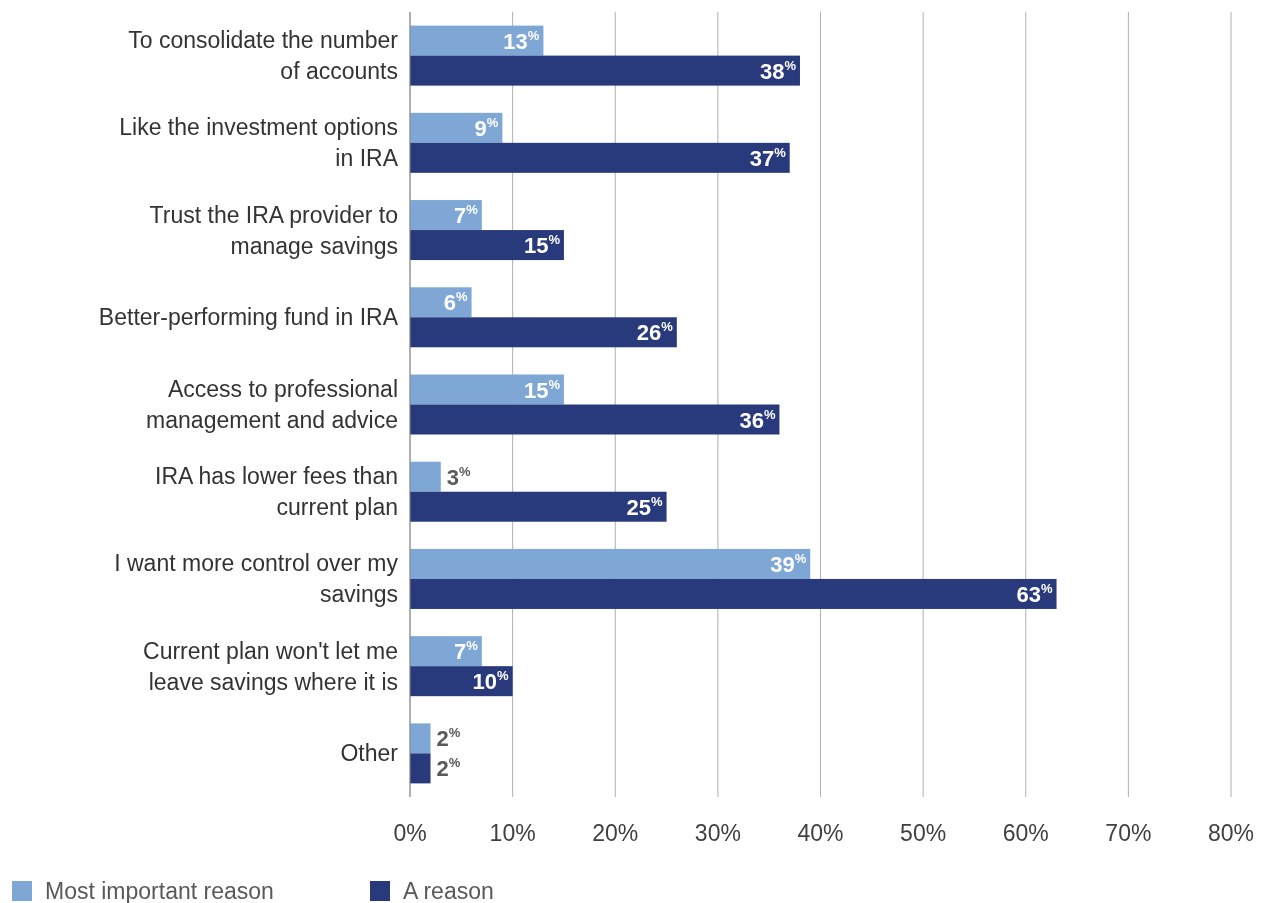  What do you see at coordinates (491, 680) in the screenshot?
I see `data-label: 10$^{%}$` at bounding box center [491, 680].